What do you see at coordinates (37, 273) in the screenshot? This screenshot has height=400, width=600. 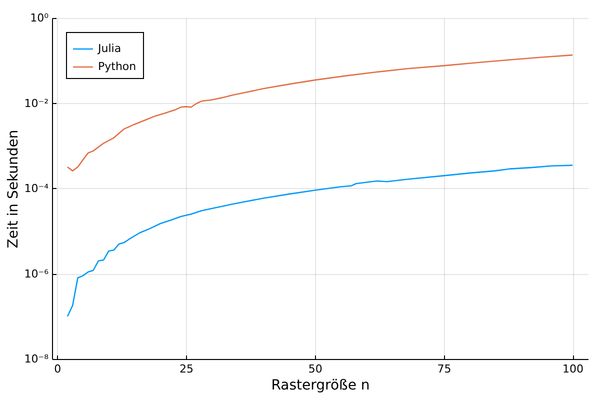 I see `y-tick-label: 10⁻⁶` at bounding box center [37, 273].